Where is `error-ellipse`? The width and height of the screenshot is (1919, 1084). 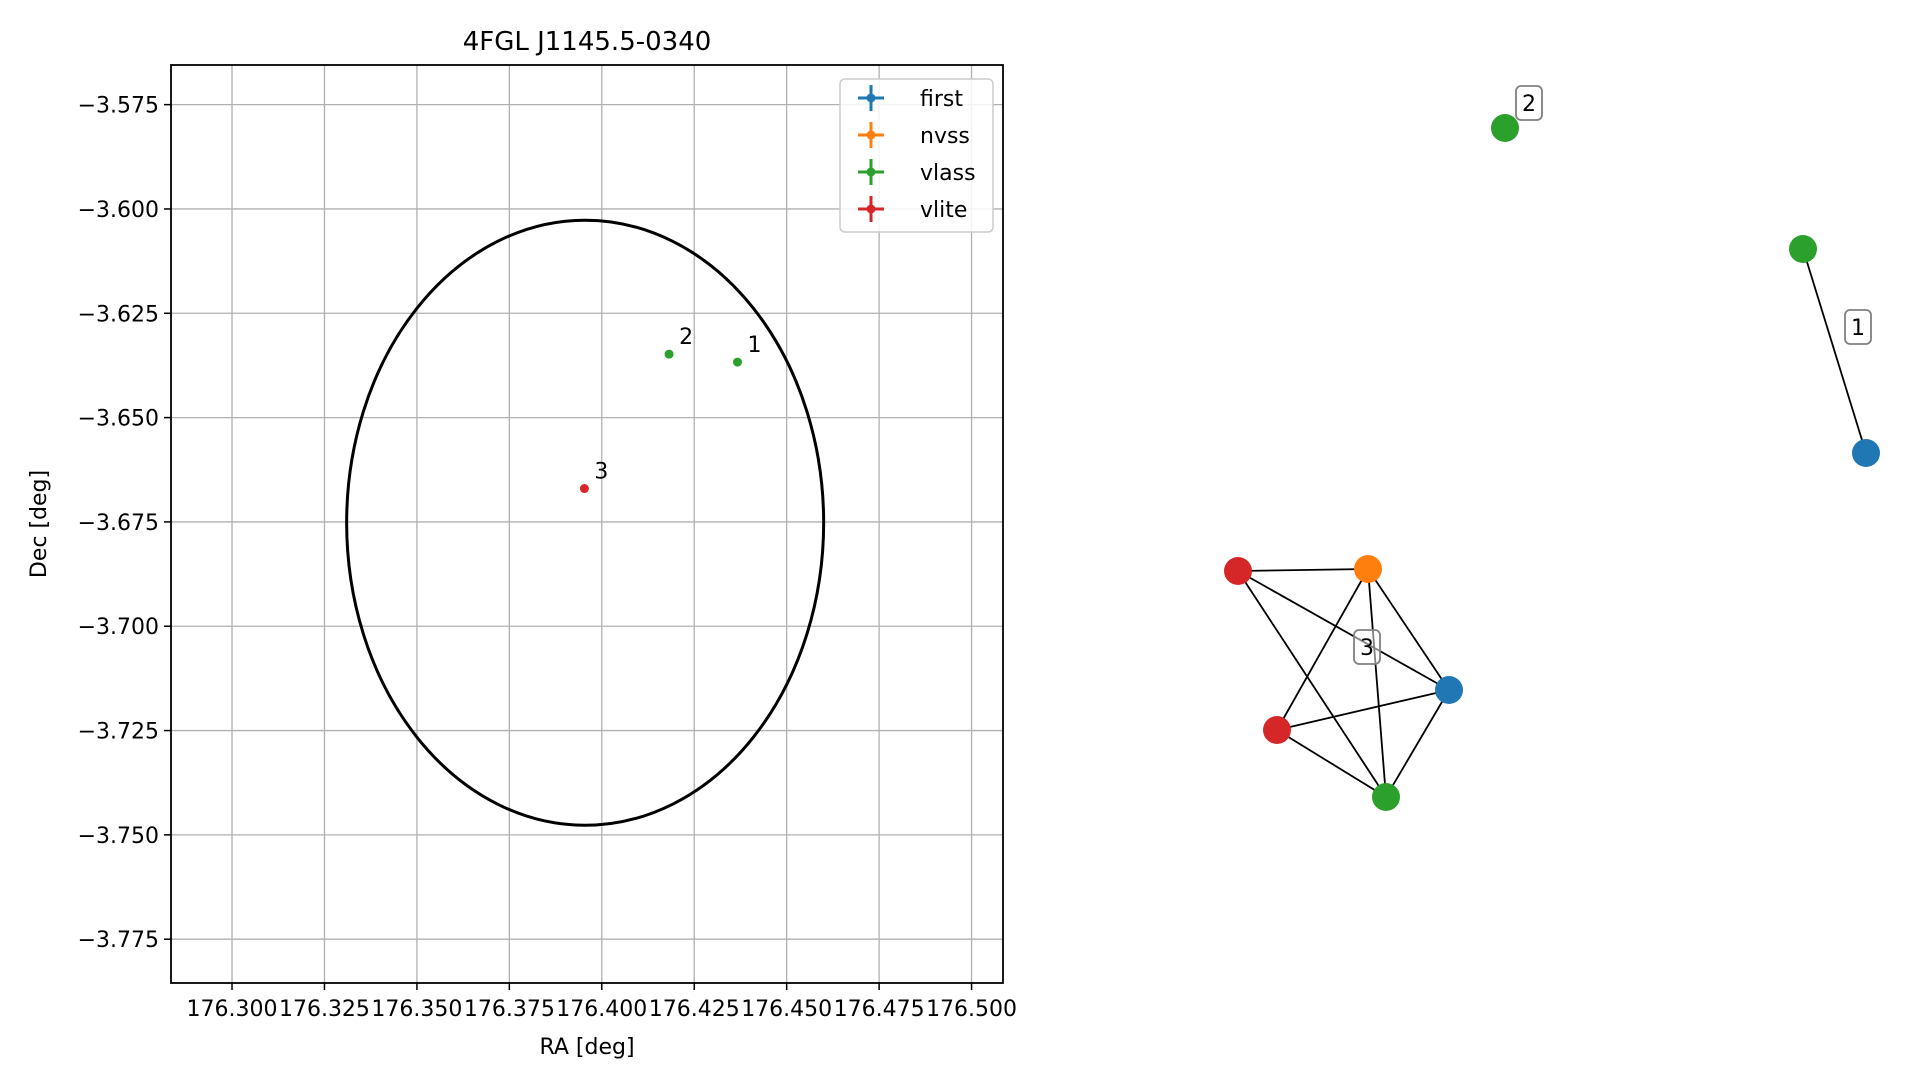
error-ellipse is located at coordinates (585, 522).